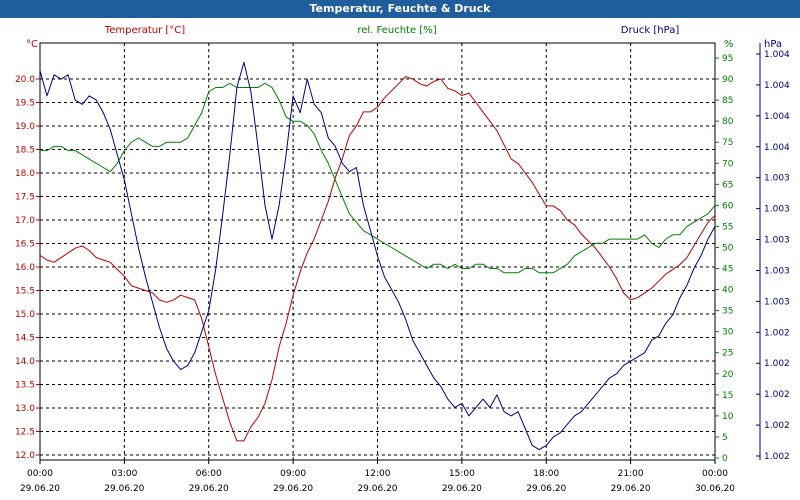 The height and width of the screenshot is (500, 800). Describe the element at coordinates (727, 143) in the screenshot. I see `humidity-tick-label: 75` at that location.